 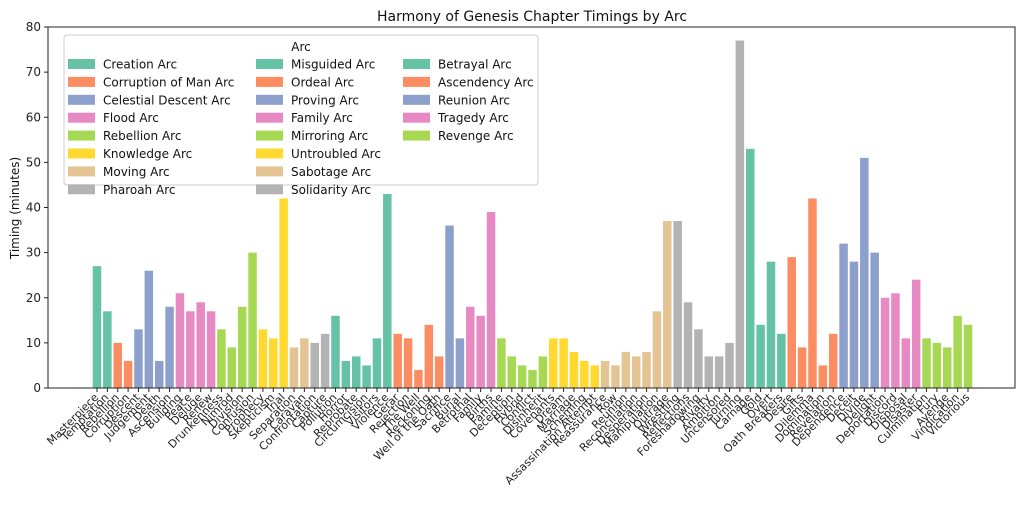 What do you see at coordinates (473, 118) in the screenshot?
I see `legend-item-label: Tragedy Arc` at bounding box center [473, 118].